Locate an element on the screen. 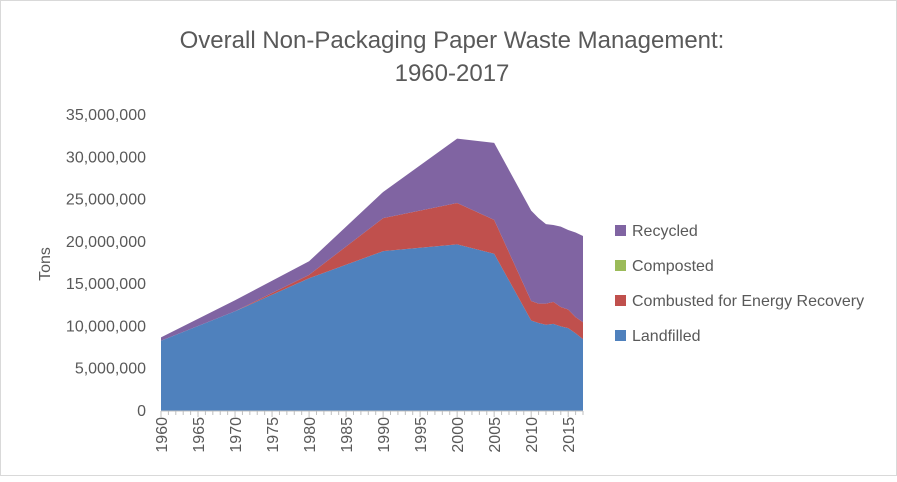  legend-swatch-combusted-for-energy-recovery is located at coordinates (620, 300).